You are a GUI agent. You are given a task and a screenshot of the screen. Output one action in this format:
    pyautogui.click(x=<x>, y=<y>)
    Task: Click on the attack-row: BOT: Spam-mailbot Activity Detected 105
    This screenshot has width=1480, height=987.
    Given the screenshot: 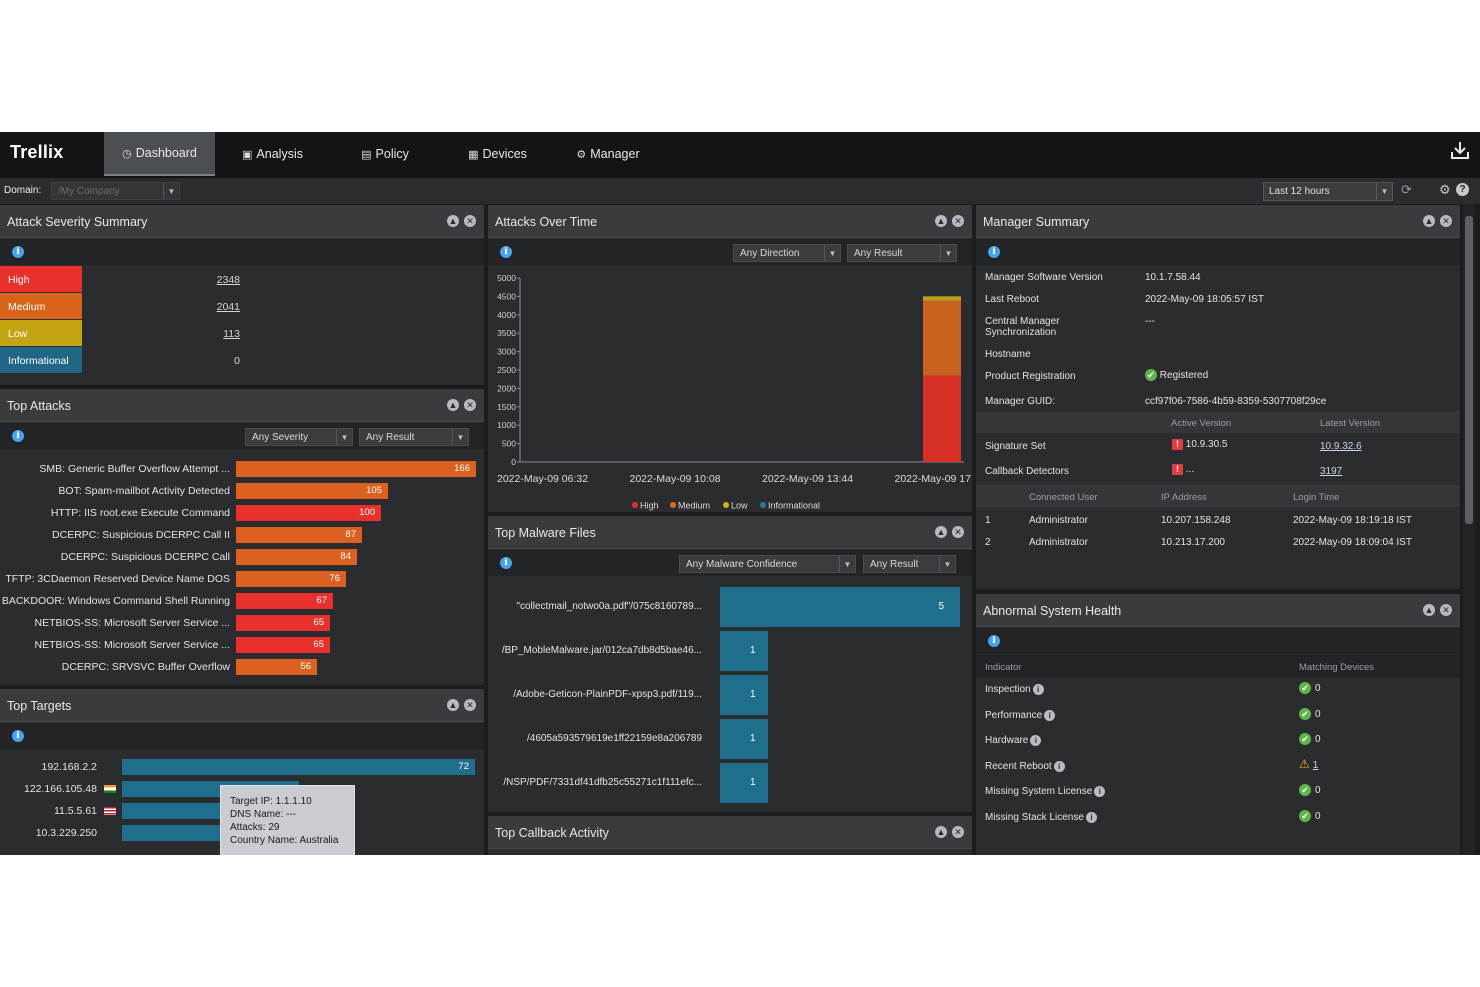 What is the action you would take?
    pyautogui.click(x=242, y=492)
    